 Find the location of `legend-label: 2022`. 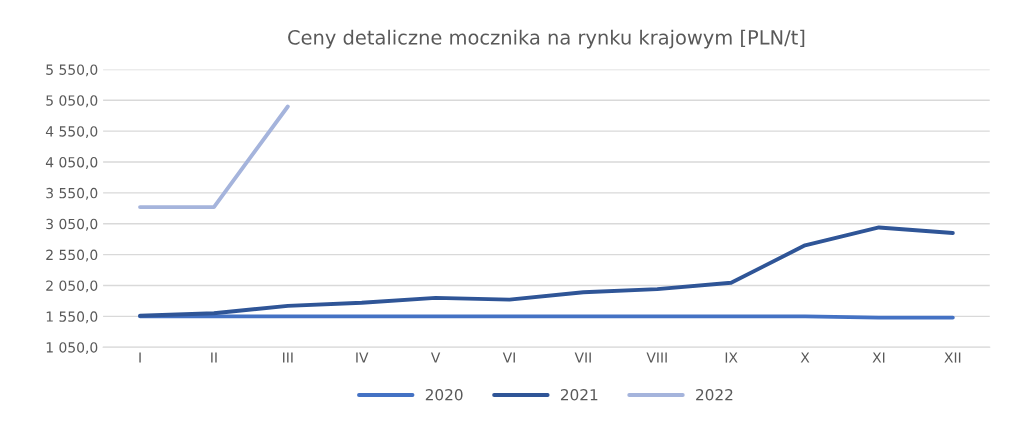

legend-label: 2022 is located at coordinates (714, 395).